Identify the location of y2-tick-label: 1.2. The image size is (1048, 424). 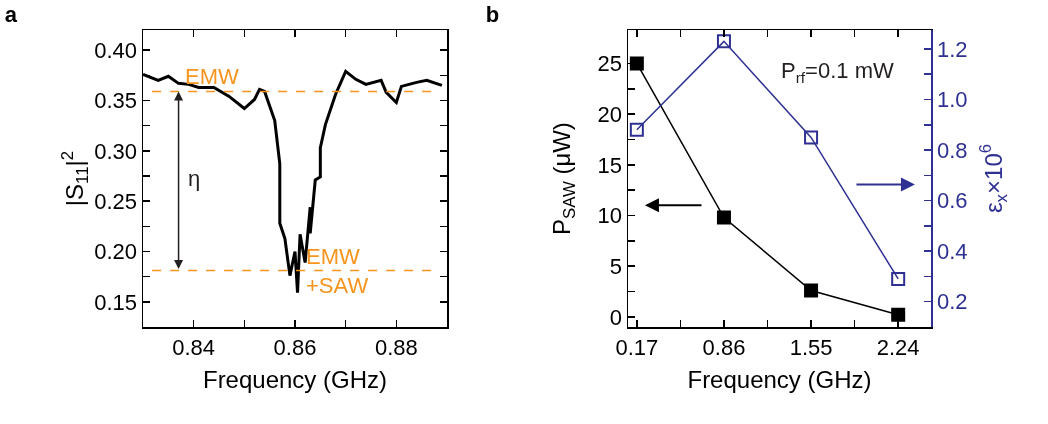
(952, 49).